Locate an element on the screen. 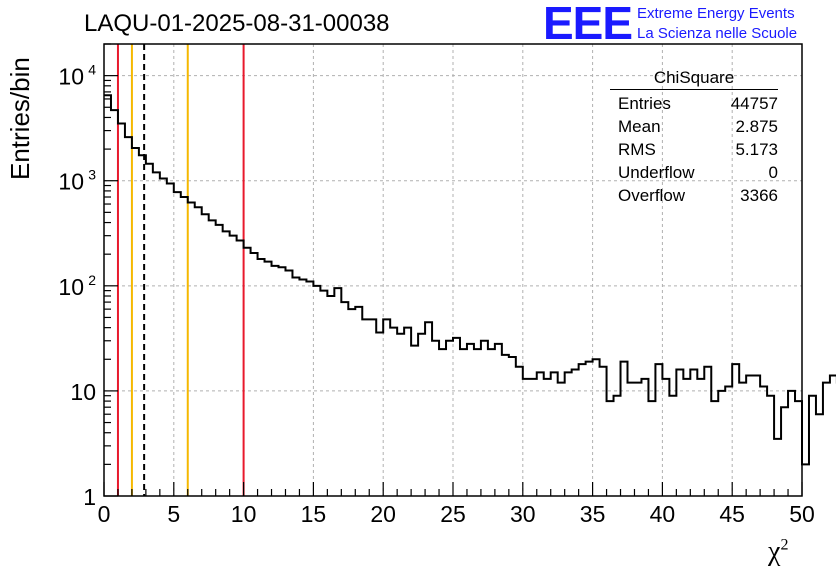 The height and width of the screenshot is (572, 836). eee-logo: EEE is located at coordinates (588, 24).